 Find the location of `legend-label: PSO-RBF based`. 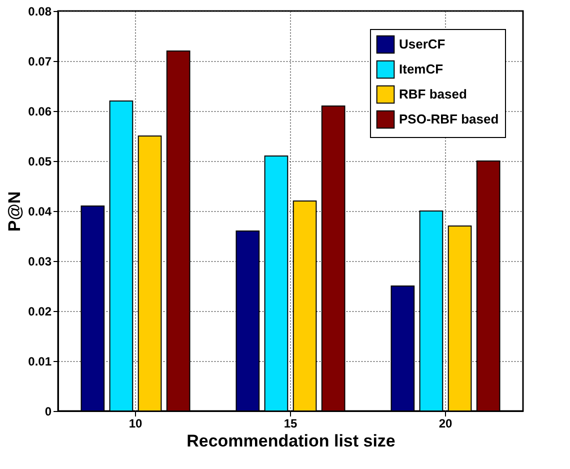

legend-label: PSO-RBF based is located at coordinates (449, 119).